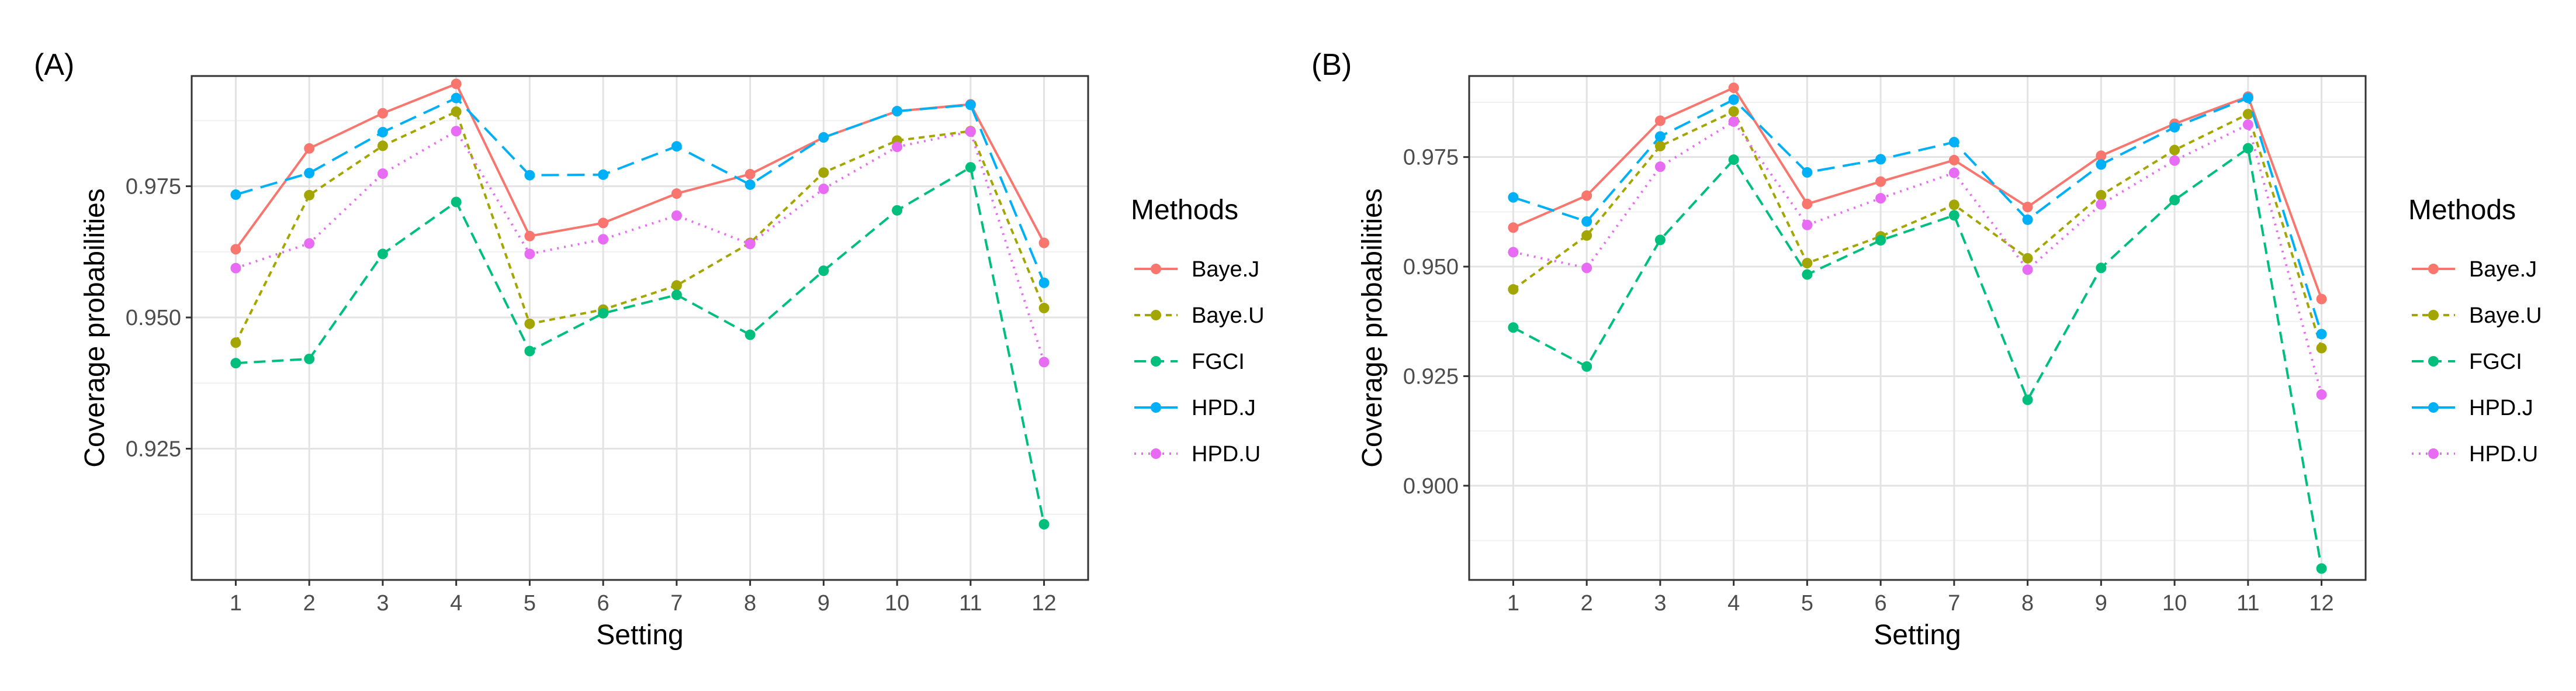  I want to click on x-tick-label: 5, so click(530, 603).